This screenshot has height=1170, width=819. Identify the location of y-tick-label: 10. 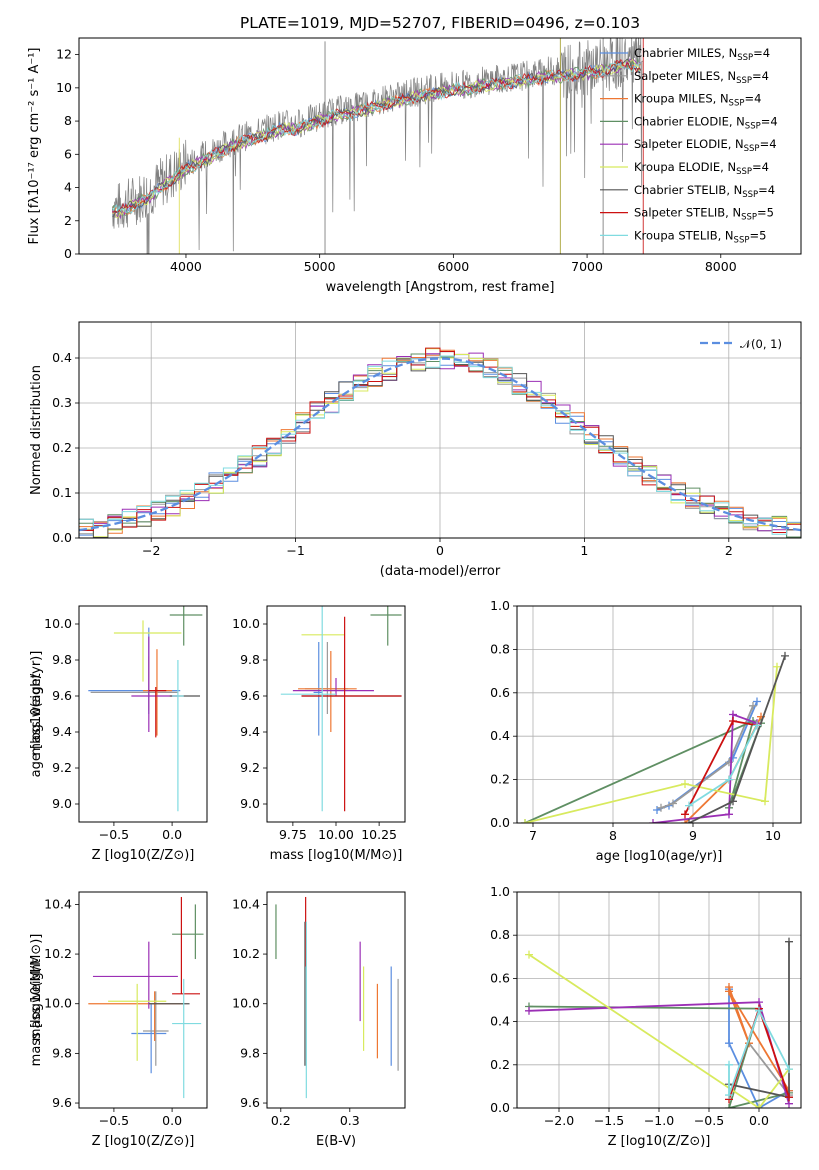
(64, 87).